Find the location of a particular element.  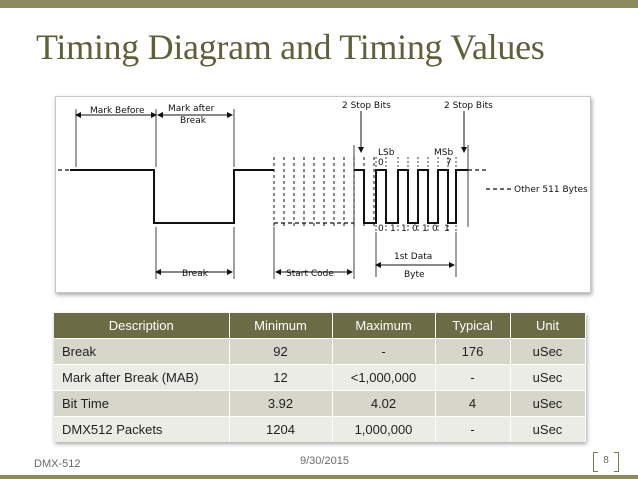

cell-minimum: 12 is located at coordinates (281, 377).